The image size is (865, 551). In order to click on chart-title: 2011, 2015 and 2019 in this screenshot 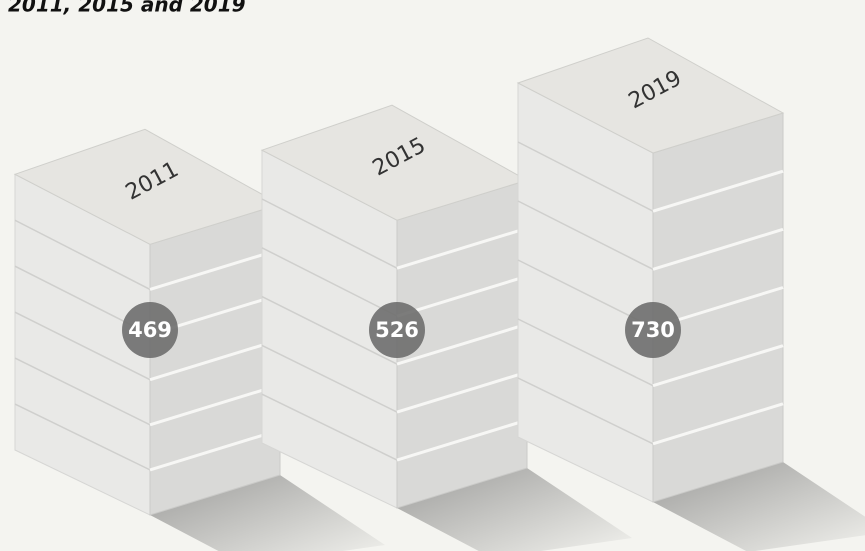, I will do `click(127, 8)`.